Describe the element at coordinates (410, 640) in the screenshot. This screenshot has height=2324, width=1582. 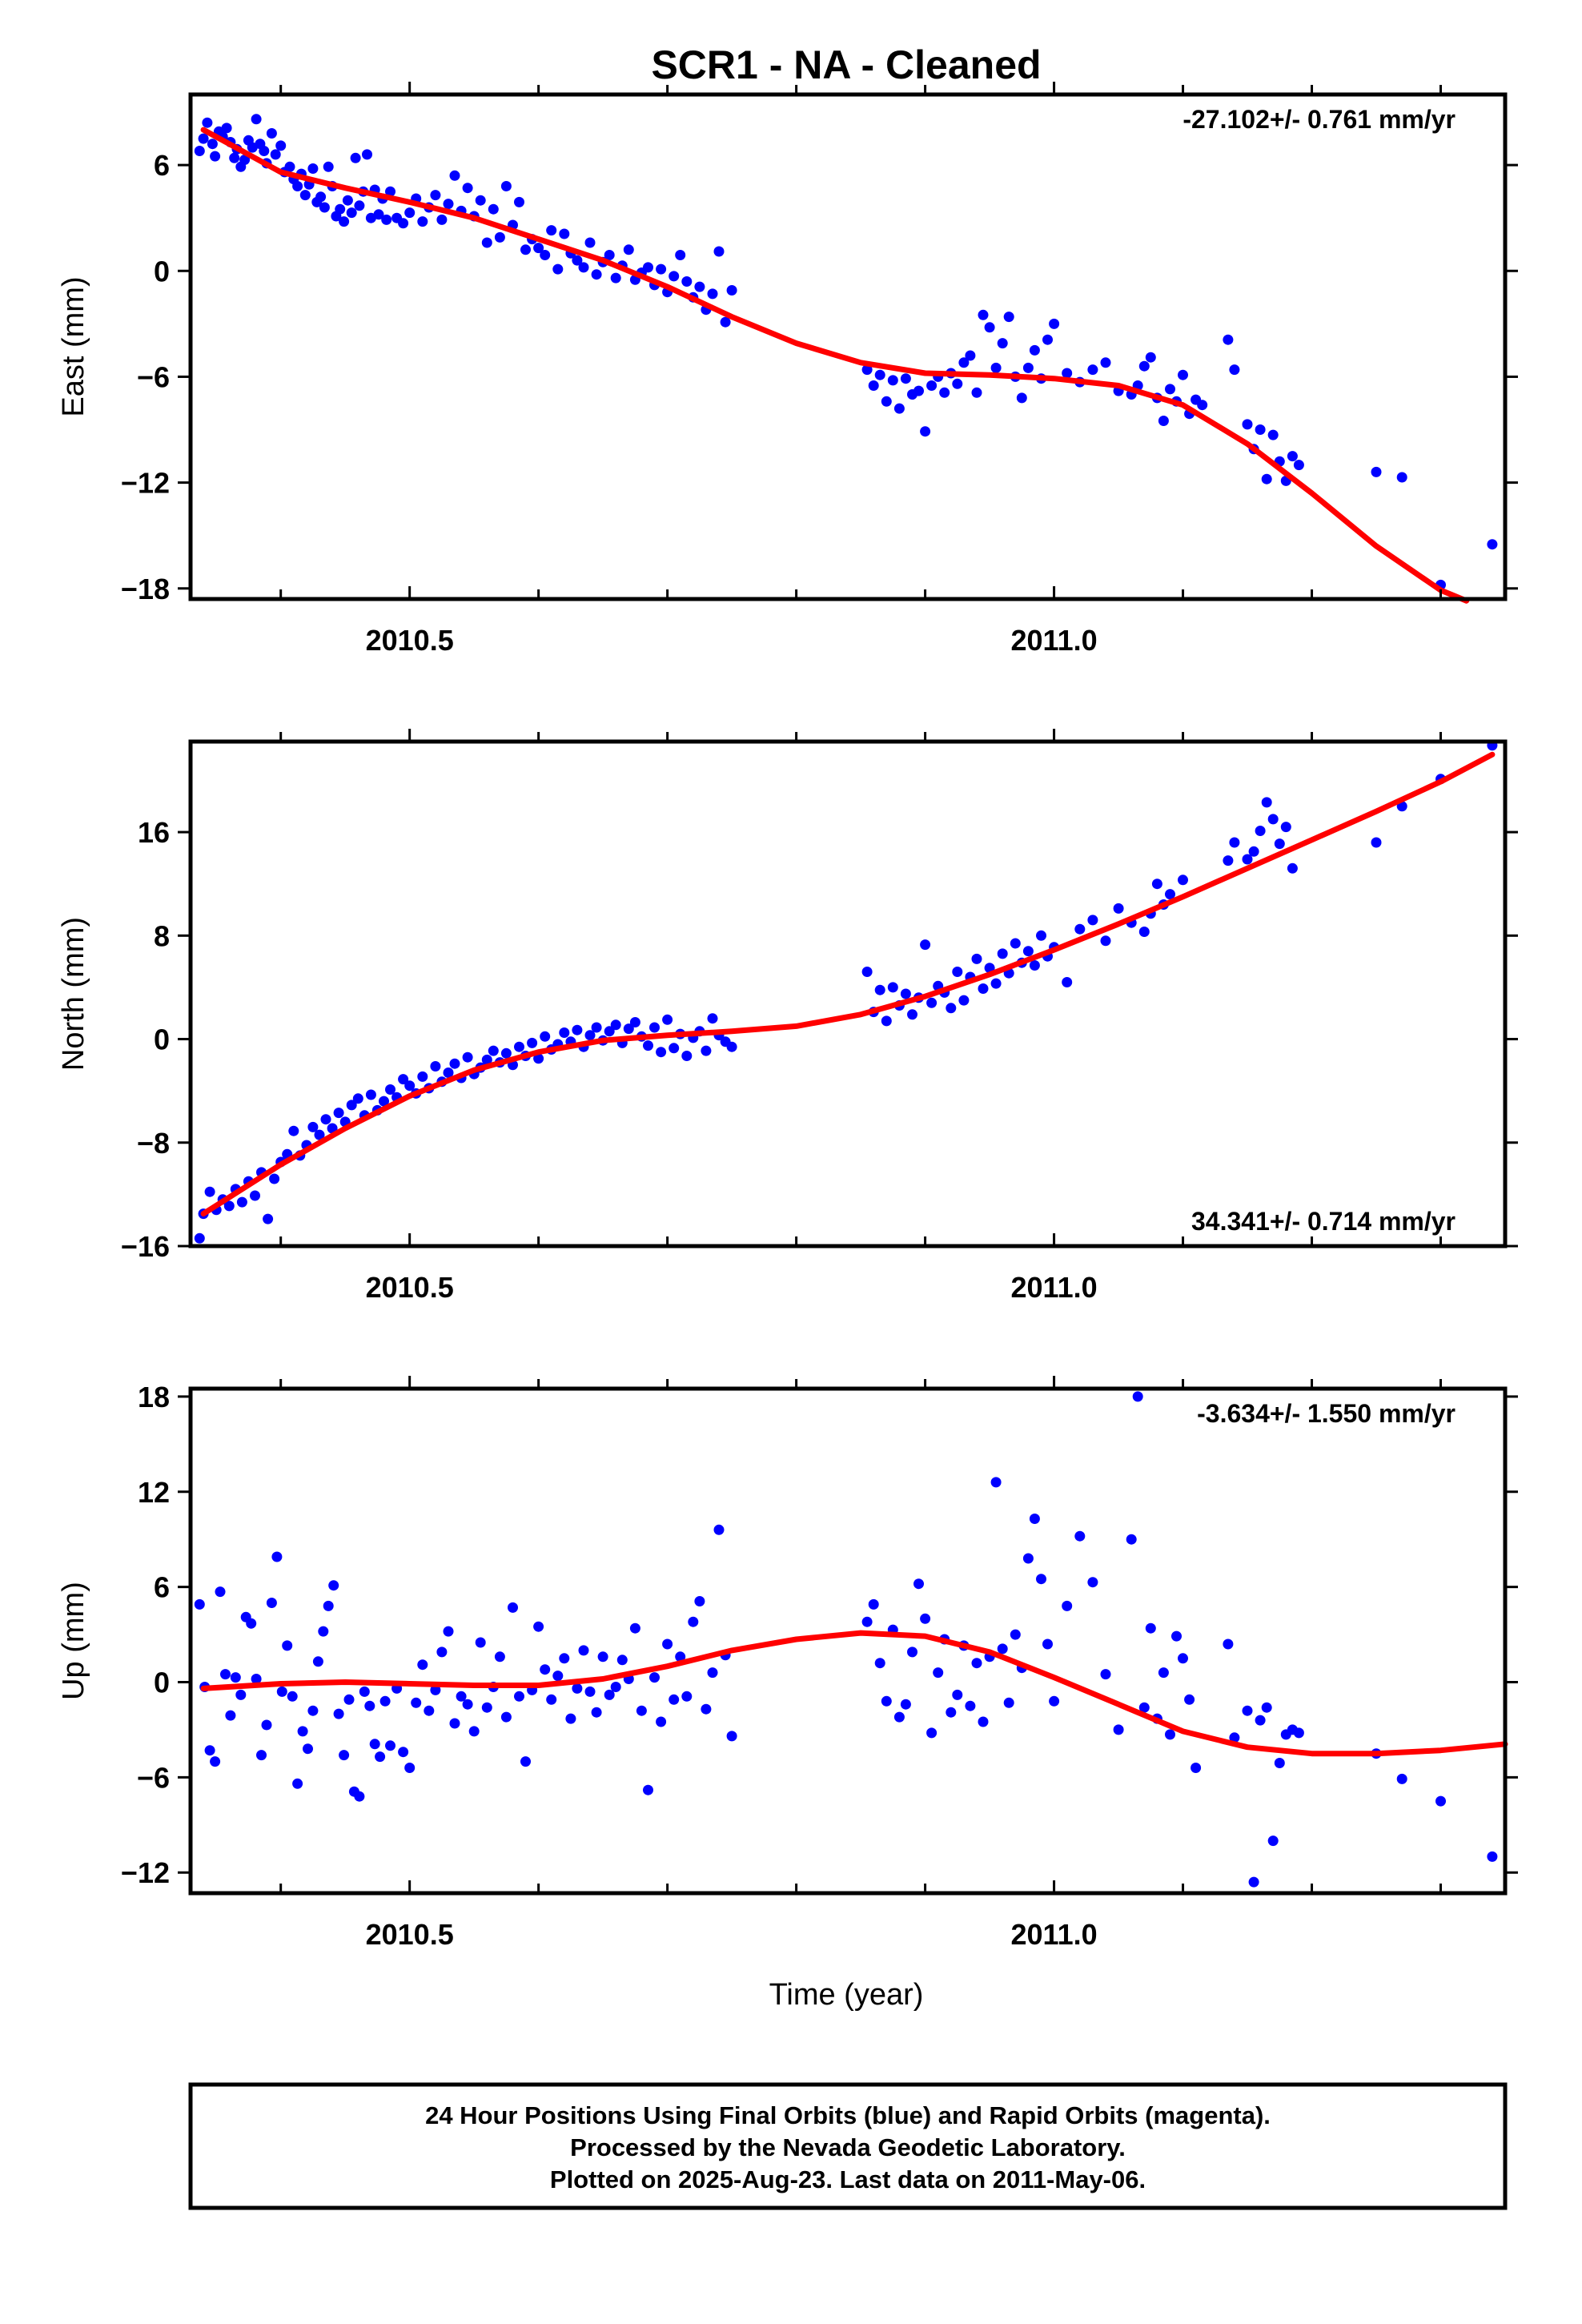
I see `east-x-tick-label: 2010.5` at that location.